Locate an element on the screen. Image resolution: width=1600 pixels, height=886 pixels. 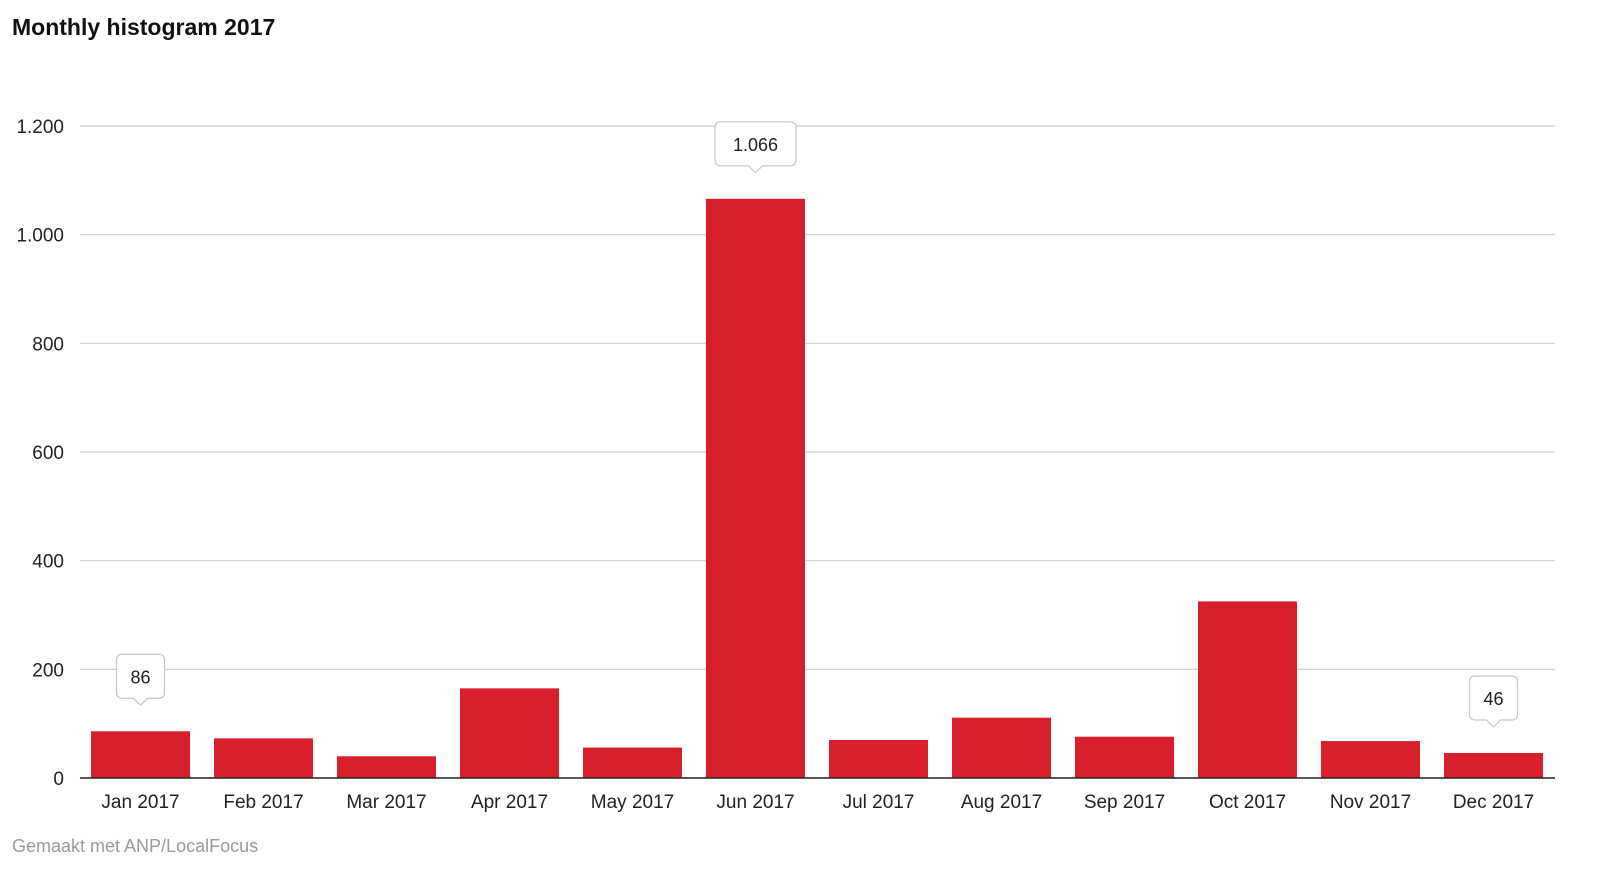
x-tick-label: Dec 2017 is located at coordinates (1493, 802).